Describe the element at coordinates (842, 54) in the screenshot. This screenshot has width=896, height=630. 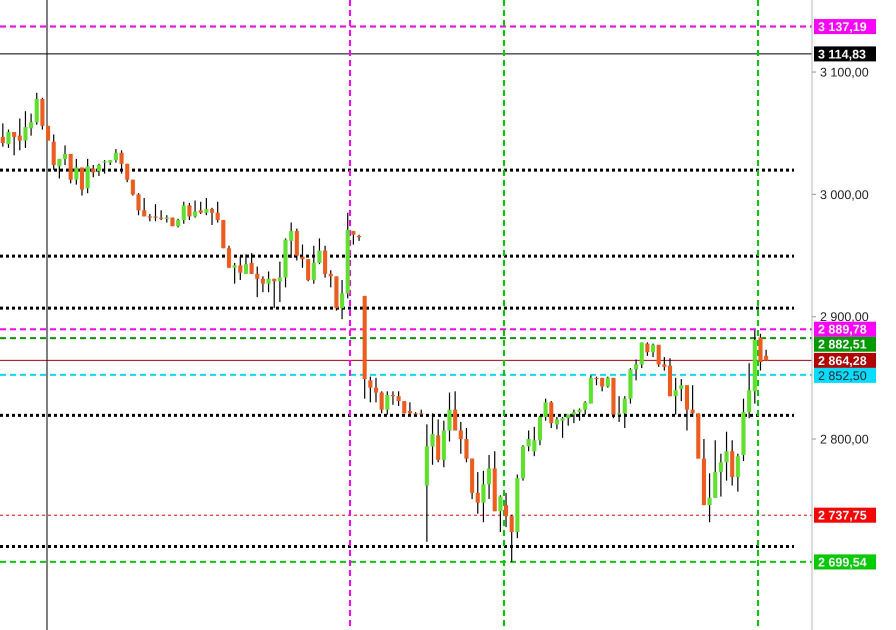
I see `ref-line-label: 3 114,83` at that location.